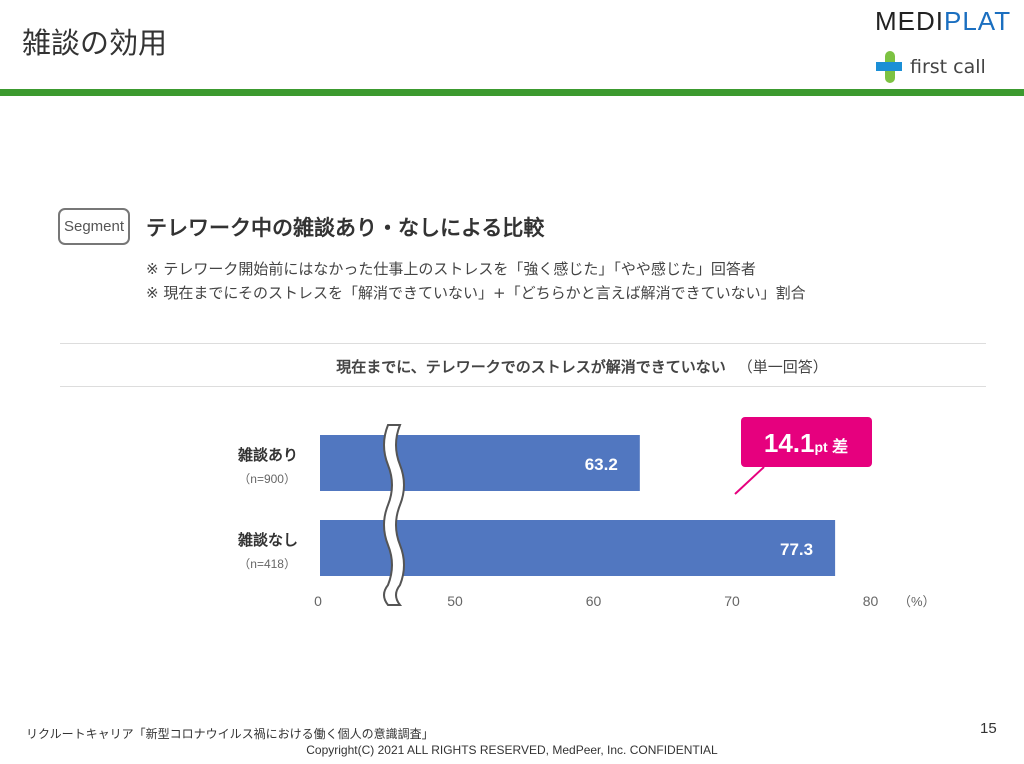 The height and width of the screenshot is (764, 1024). What do you see at coordinates (917, 601) in the screenshot?
I see `unit-label: （%）` at bounding box center [917, 601].